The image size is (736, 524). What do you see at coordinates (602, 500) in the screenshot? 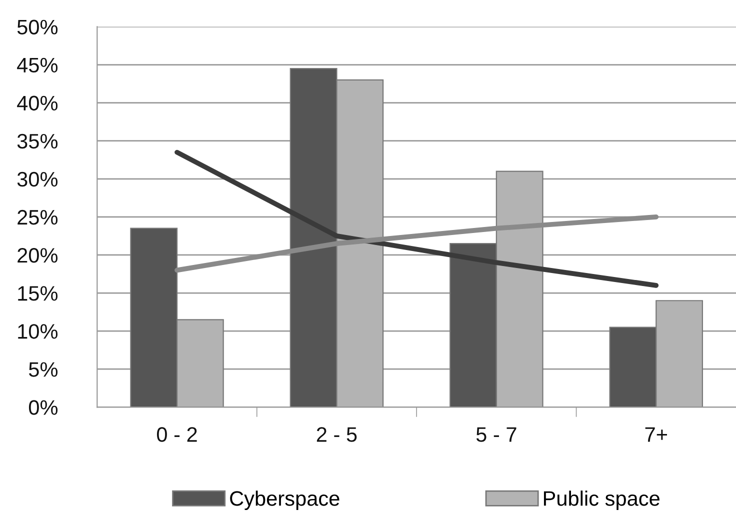
I see `legend-label: Public space` at bounding box center [602, 500].